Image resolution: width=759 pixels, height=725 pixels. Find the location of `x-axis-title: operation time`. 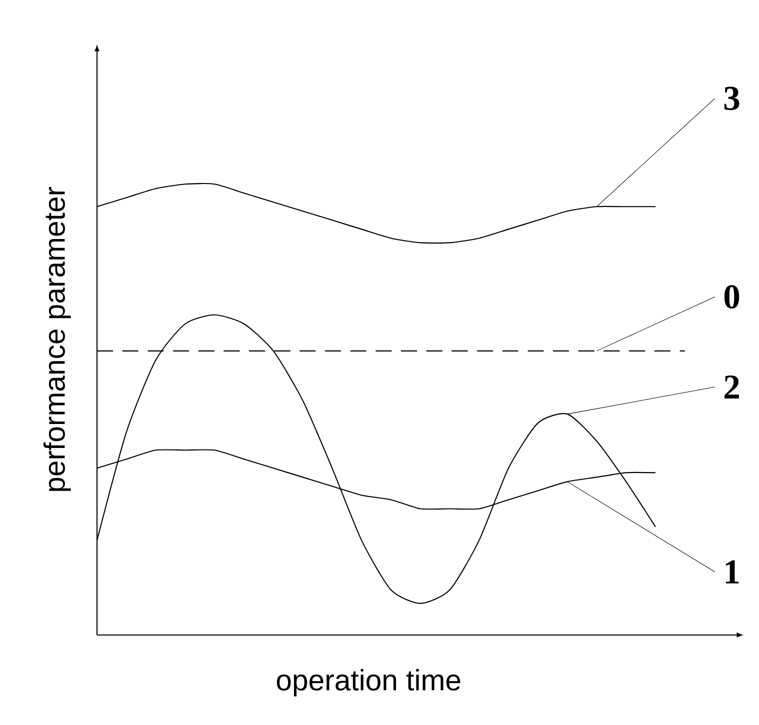

x-axis-title: operation time is located at coordinates (368, 682).